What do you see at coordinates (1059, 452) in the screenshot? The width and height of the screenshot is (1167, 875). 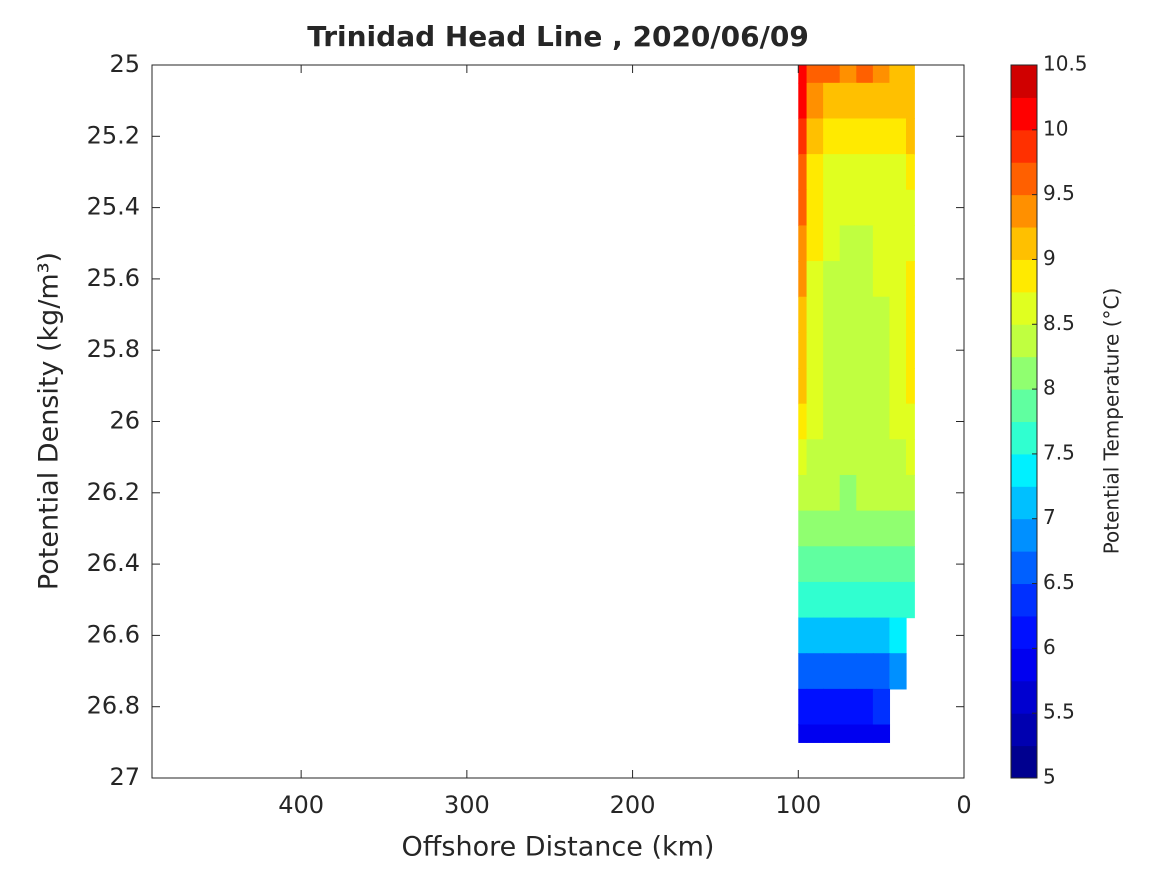 I see `colorbar-tick-label: 7.5` at bounding box center [1059, 452].